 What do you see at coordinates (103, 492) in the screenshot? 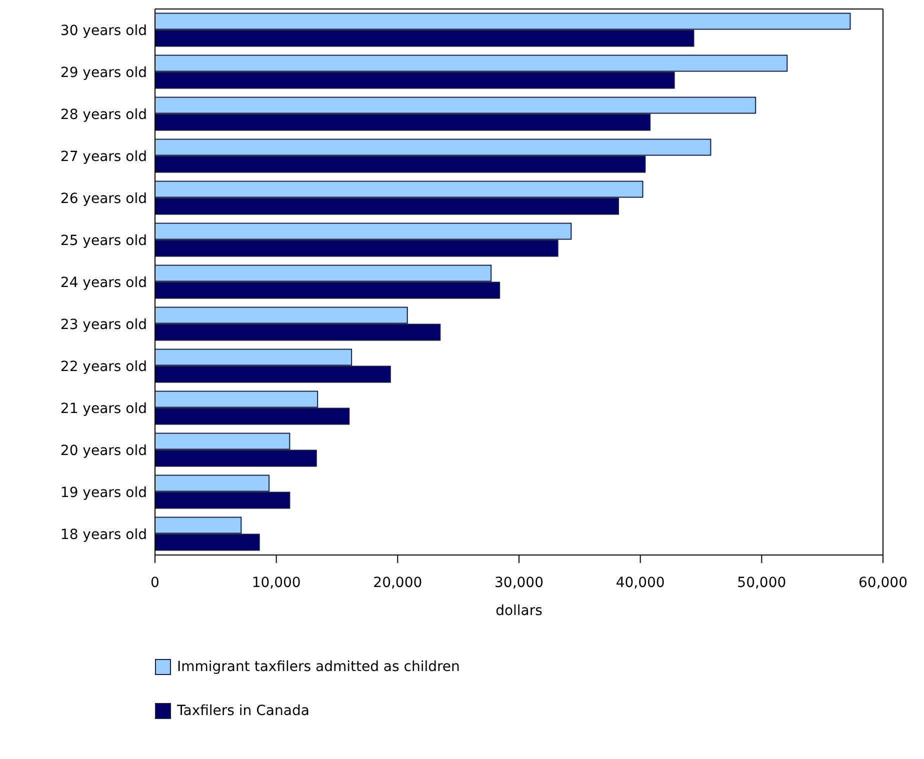
I see `y-tick-label: 19 years old` at bounding box center [103, 492].